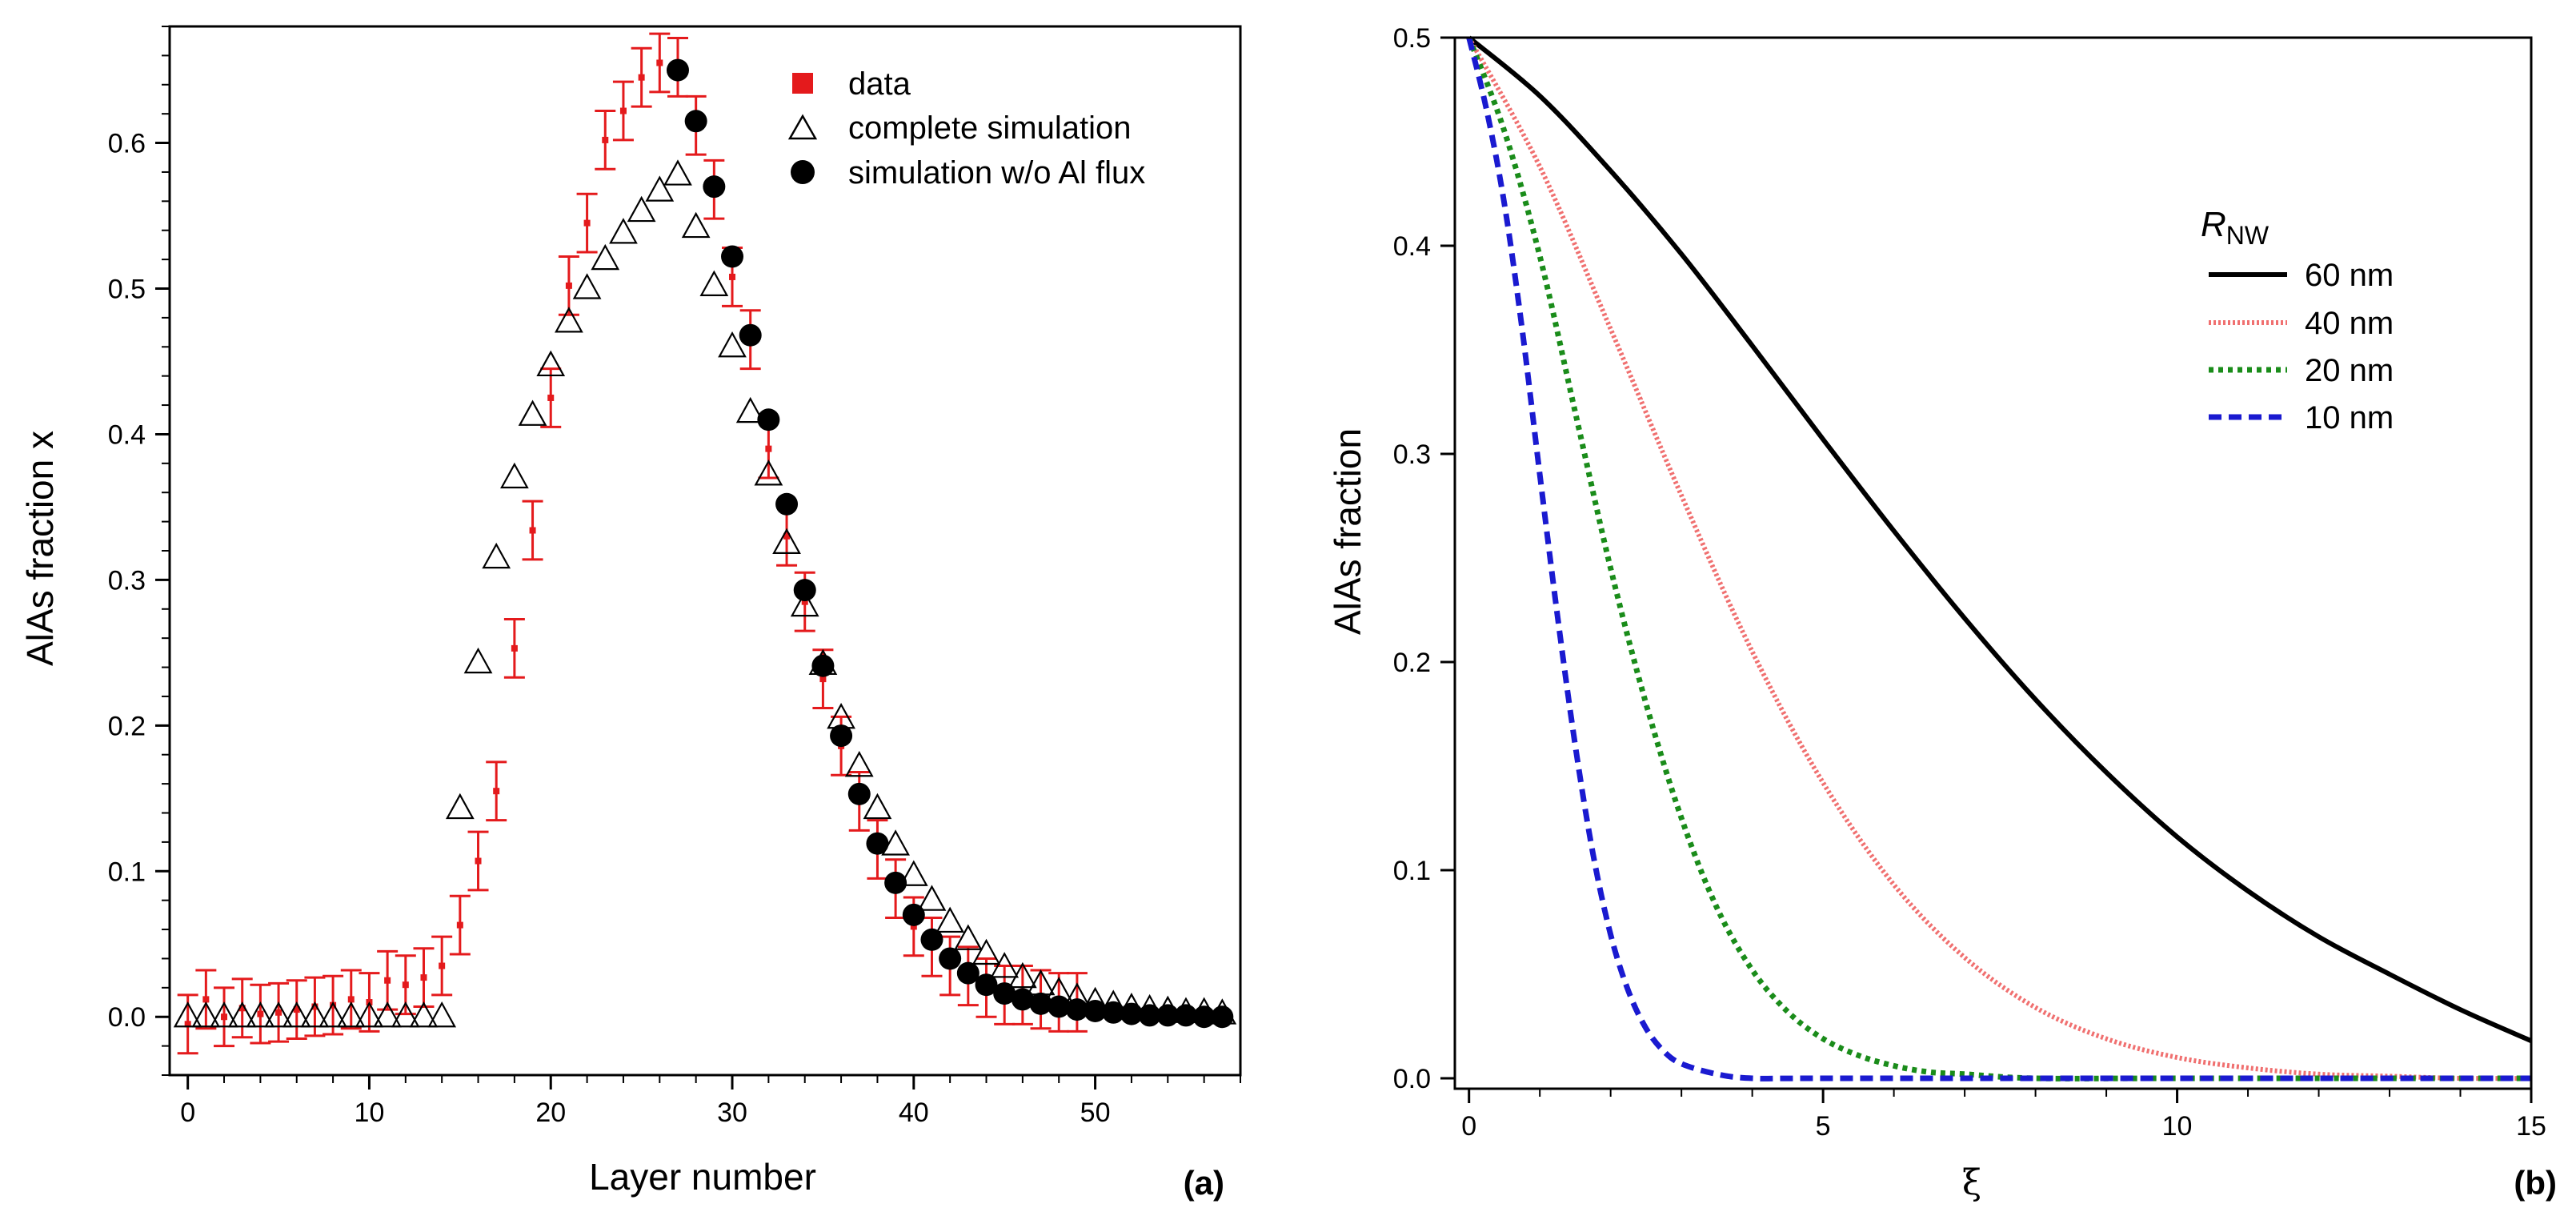  What do you see at coordinates (2349, 417) in the screenshot?
I see `legend-label-10nm: 10 nm` at bounding box center [2349, 417].